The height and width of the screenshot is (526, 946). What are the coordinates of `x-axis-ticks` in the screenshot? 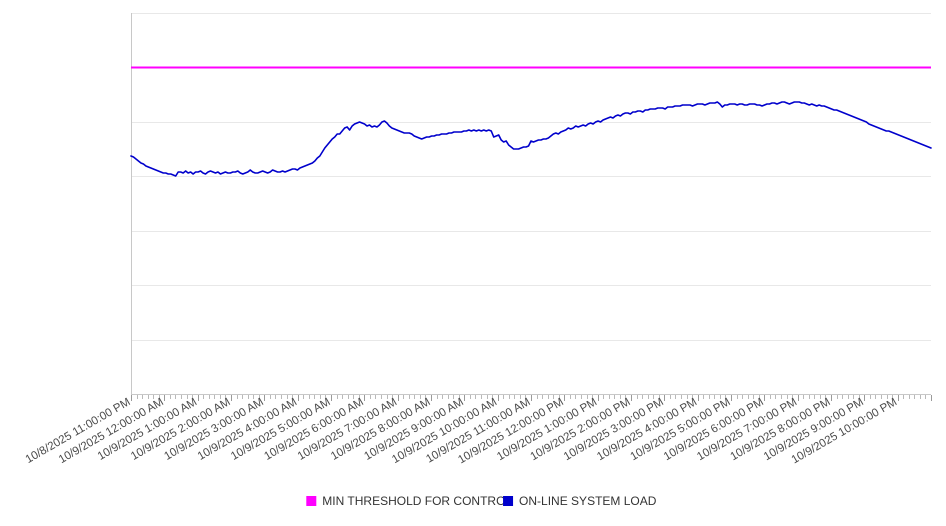 It's located at (531, 398).